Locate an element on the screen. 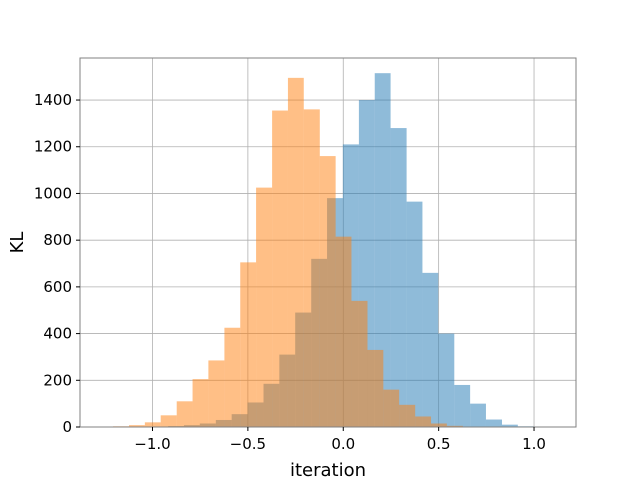 The height and width of the screenshot is (480, 640). x-tick-label: 1.0 is located at coordinates (534, 444).